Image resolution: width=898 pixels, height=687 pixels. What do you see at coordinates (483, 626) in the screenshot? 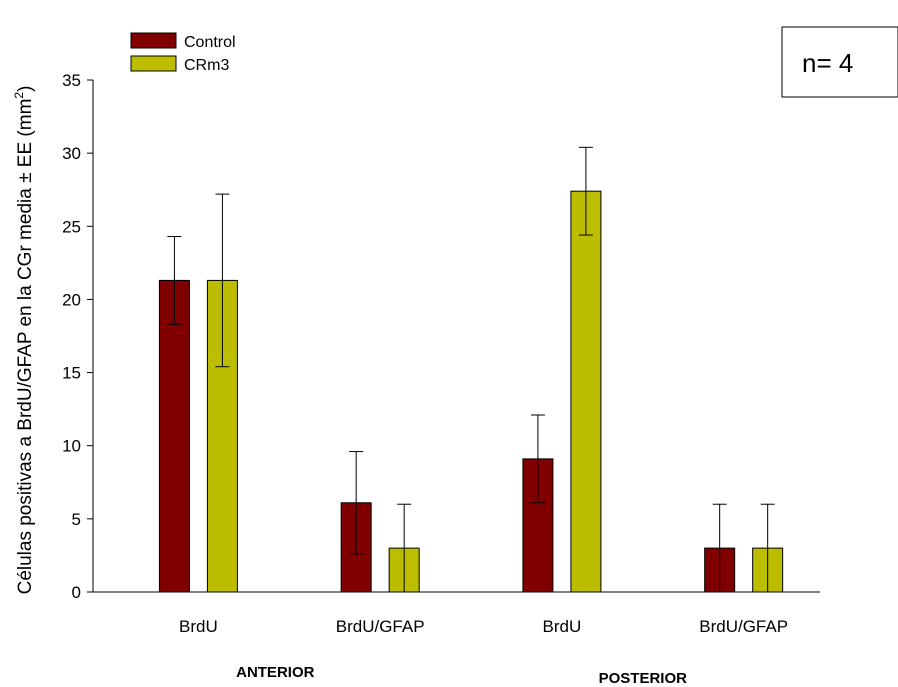
I see `x-tick-labels: BrdU BrdU/GFAP BrdU BrdU/GFAP` at bounding box center [483, 626].